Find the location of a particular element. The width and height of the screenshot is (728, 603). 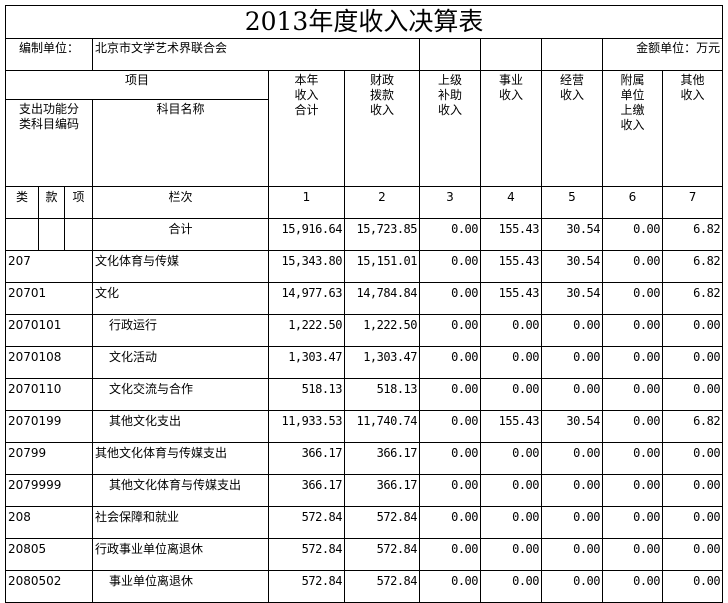

header-col-6: 附属单位上缴收入 is located at coordinates (632, 128).